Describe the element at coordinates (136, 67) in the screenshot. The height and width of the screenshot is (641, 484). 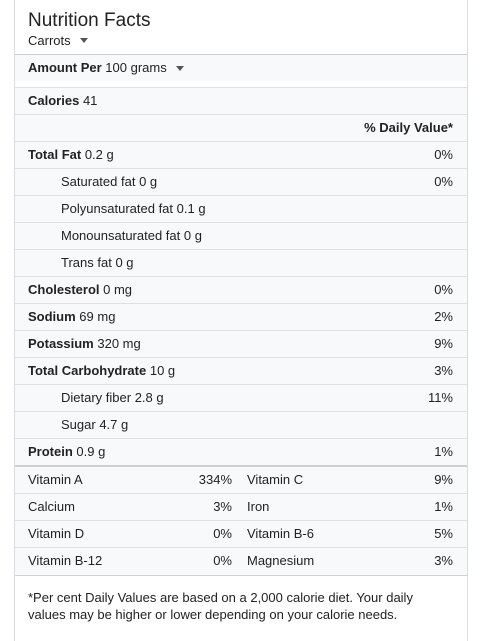
I see `serving-size-value: 100 grams` at that location.